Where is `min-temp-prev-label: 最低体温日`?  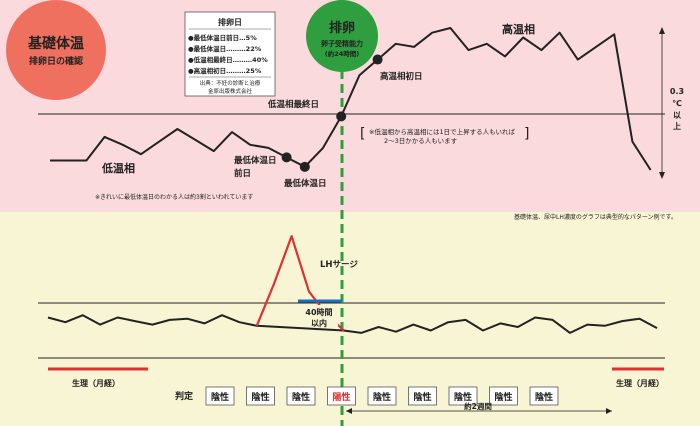
min-temp-prev-label: 最低体温日 is located at coordinates (255, 160).